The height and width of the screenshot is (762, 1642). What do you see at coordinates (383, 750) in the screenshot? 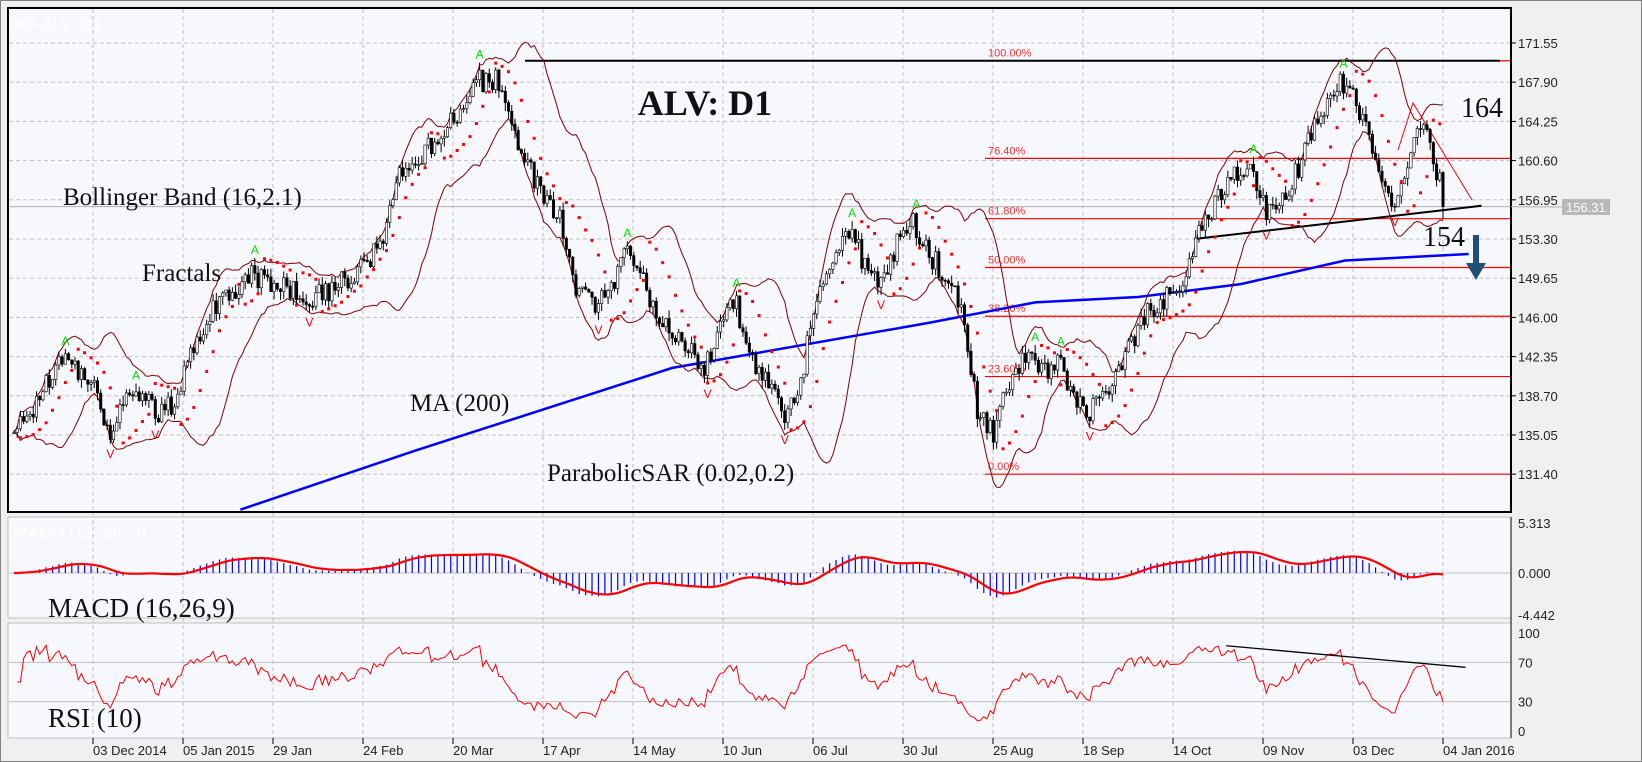
I see `x-tick-label: 24 Feb` at bounding box center [383, 750].